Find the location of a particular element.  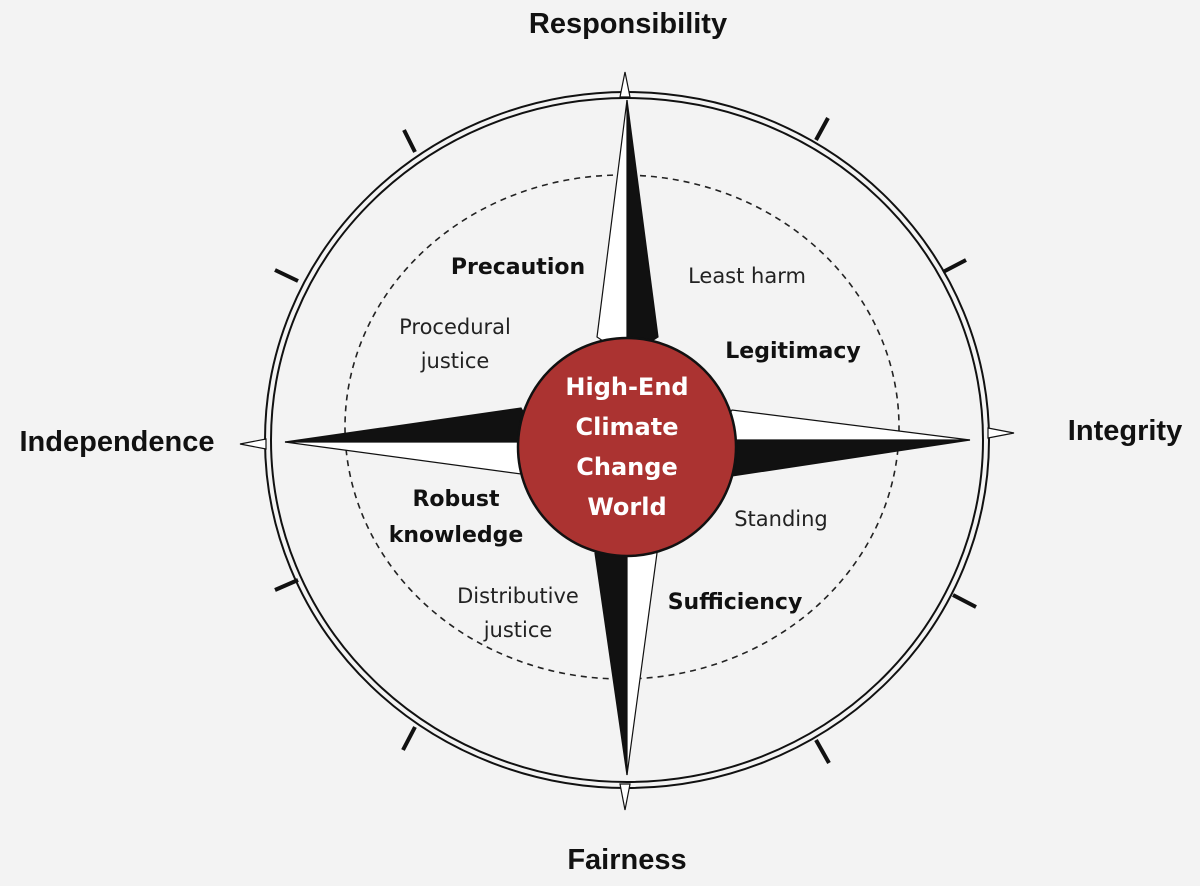

star-north-dark is located at coordinates (642, 229).